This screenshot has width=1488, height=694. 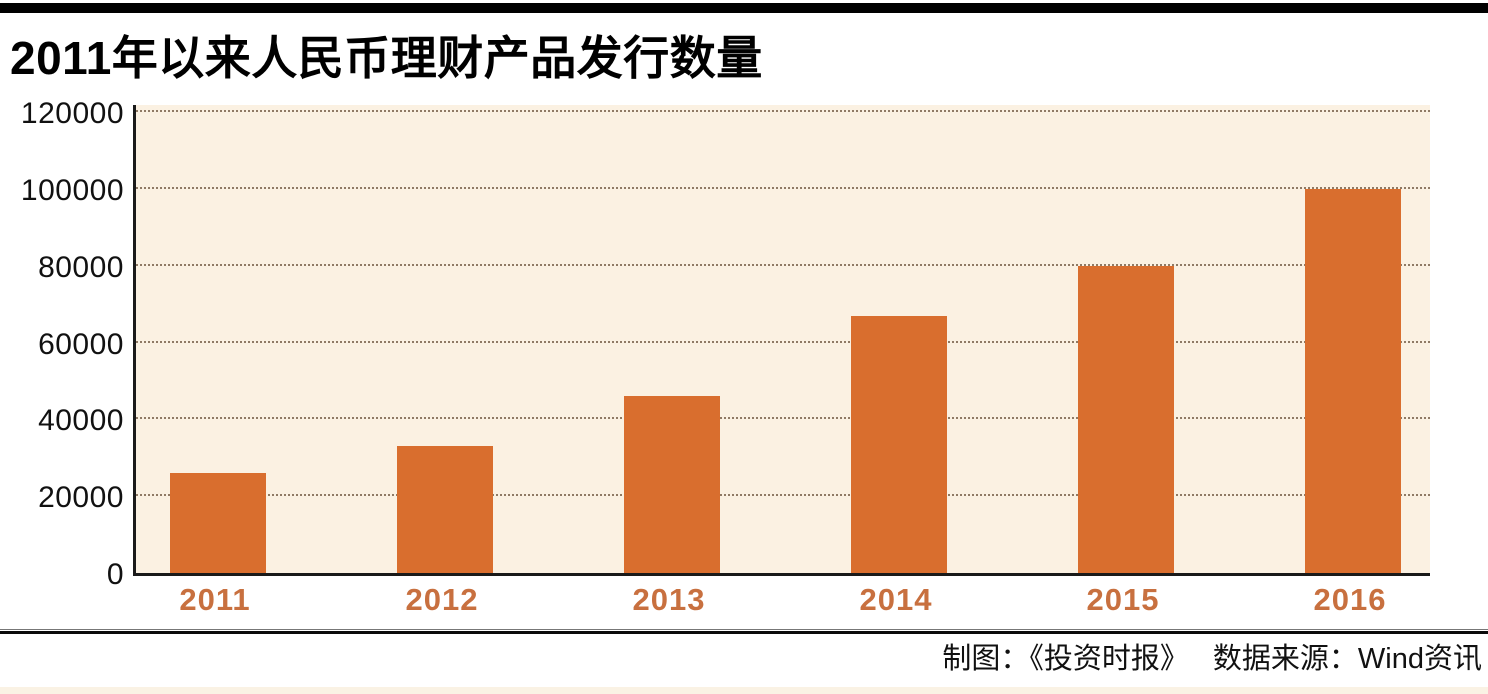 I want to click on y-tick-label: 100000, so click(x=72, y=190).